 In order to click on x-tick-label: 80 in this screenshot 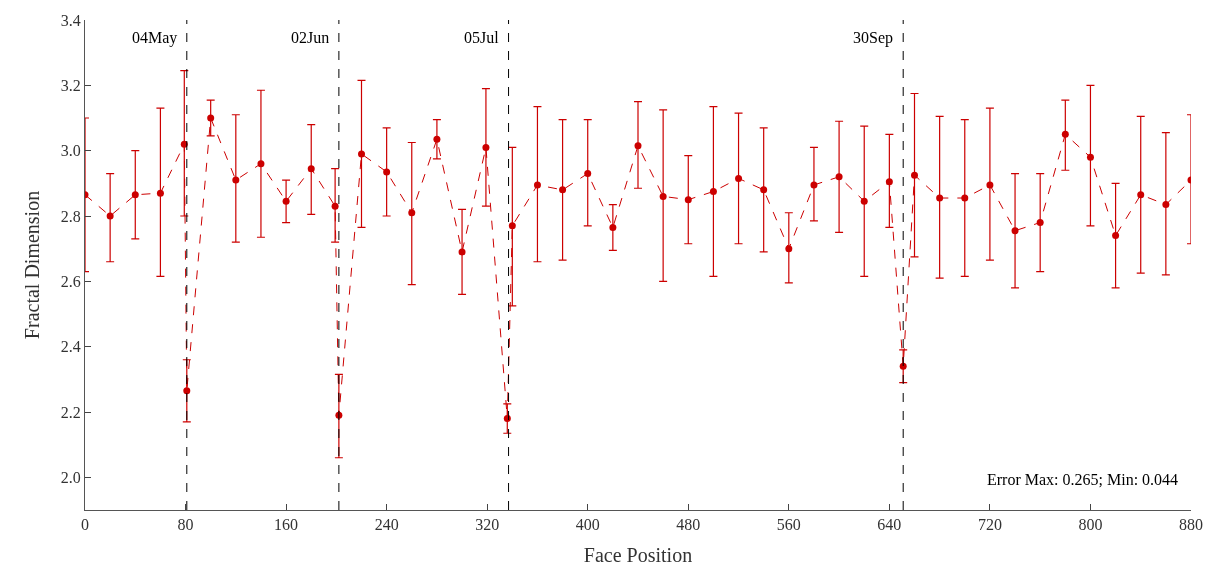, I will do `click(185, 525)`.